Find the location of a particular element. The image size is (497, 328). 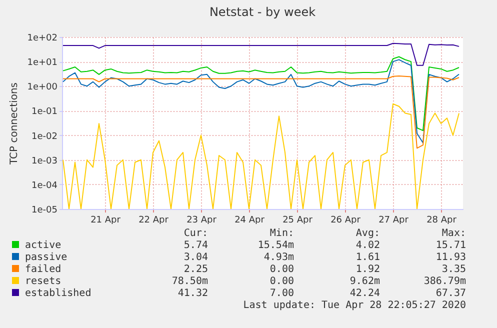

text: 9.62m is located at coordinates (364, 282).